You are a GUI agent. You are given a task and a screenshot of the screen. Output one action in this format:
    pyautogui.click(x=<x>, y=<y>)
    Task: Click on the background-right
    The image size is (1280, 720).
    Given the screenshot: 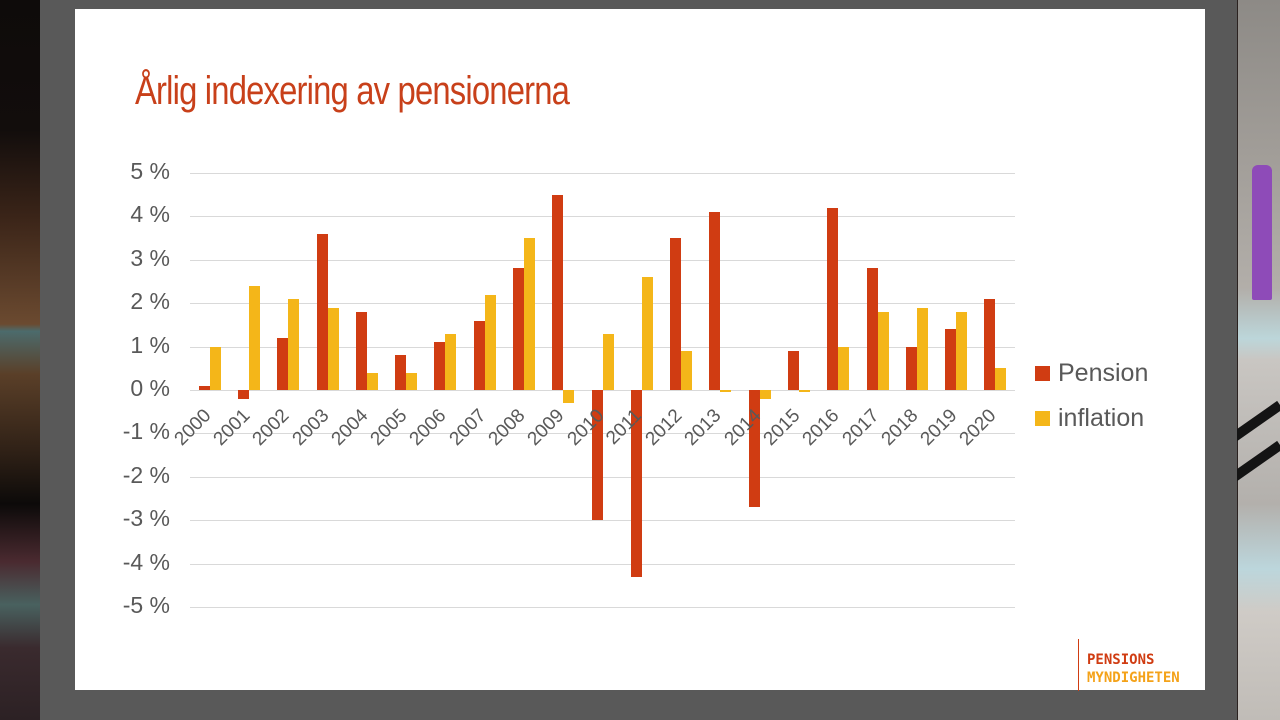 What is the action you would take?
    pyautogui.click(x=1253, y=360)
    